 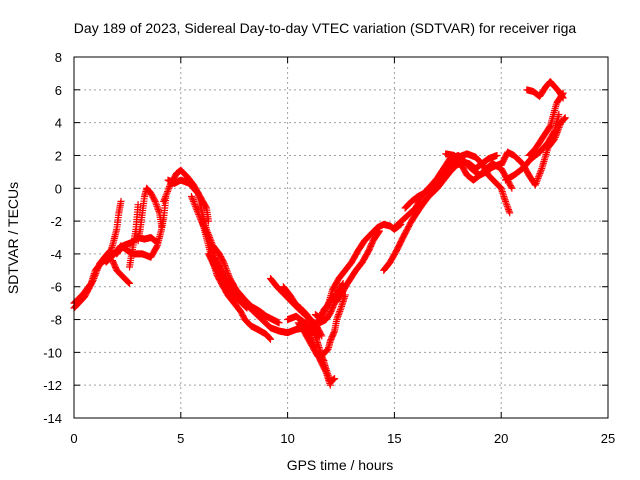 What do you see at coordinates (13, 238) in the screenshot?
I see `y-axis-label: SDTVAR / TECUs` at bounding box center [13, 238].